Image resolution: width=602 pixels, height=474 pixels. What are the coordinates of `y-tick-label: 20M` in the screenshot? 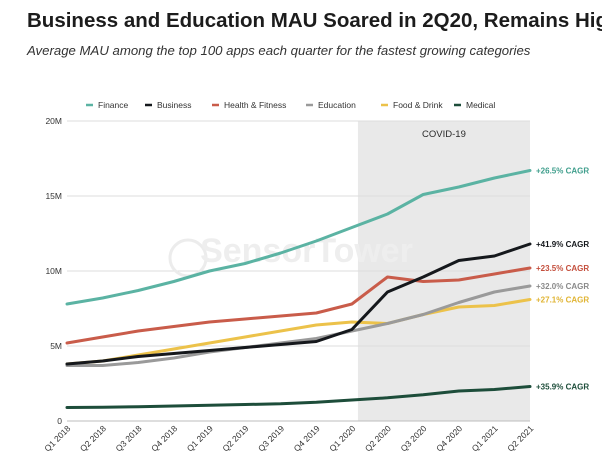 It's located at (53, 121).